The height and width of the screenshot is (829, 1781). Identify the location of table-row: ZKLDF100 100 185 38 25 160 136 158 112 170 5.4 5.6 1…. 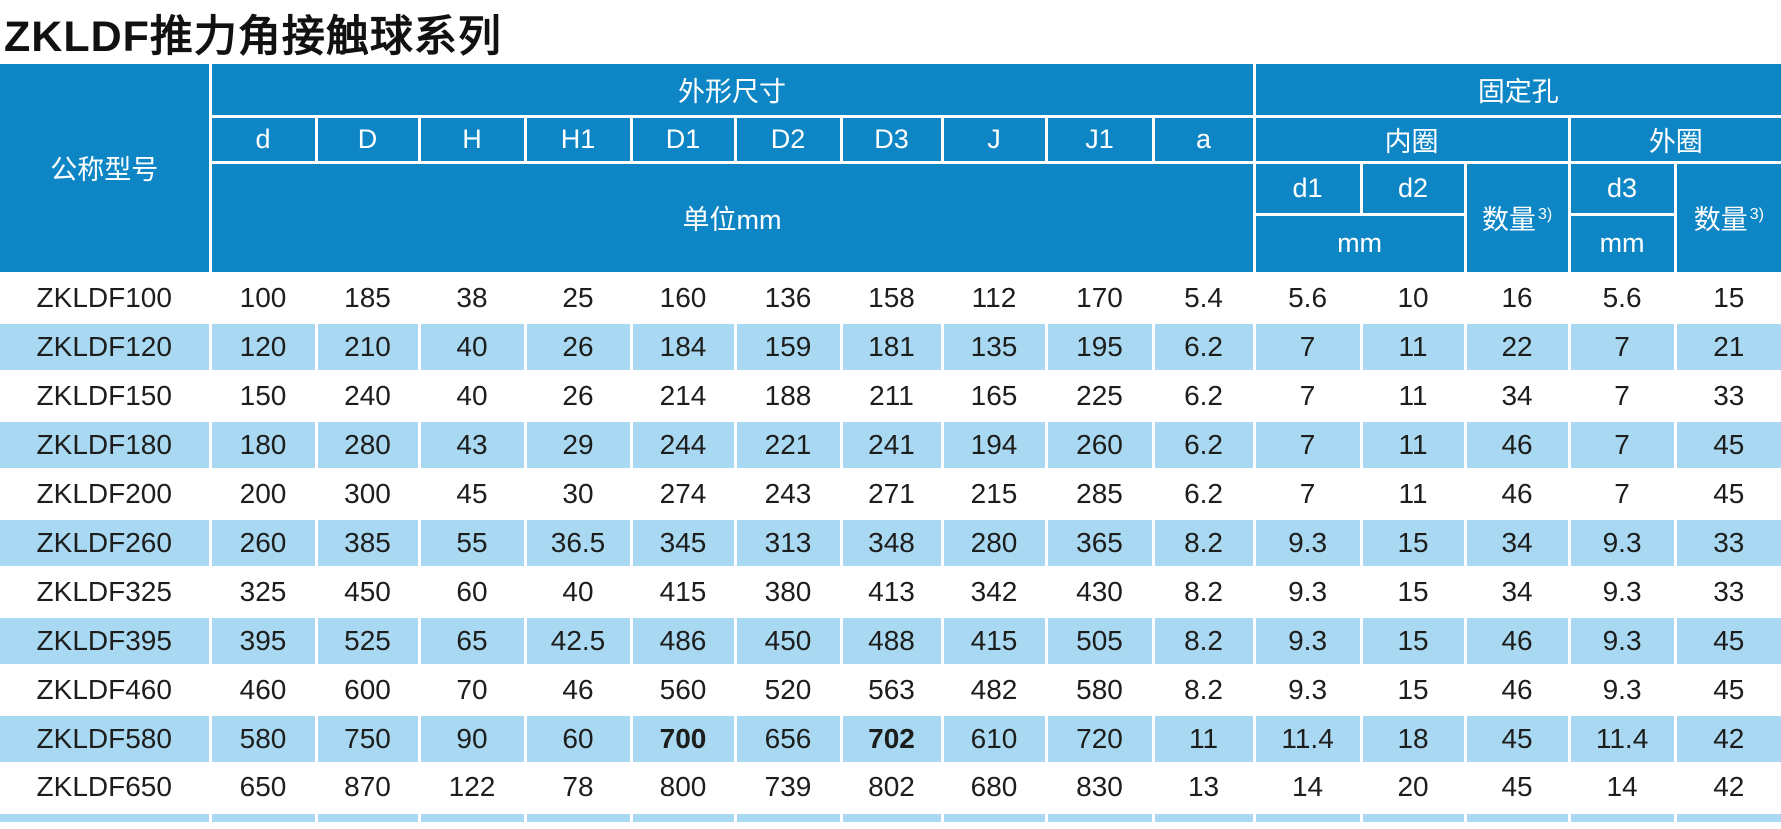
(890, 296).